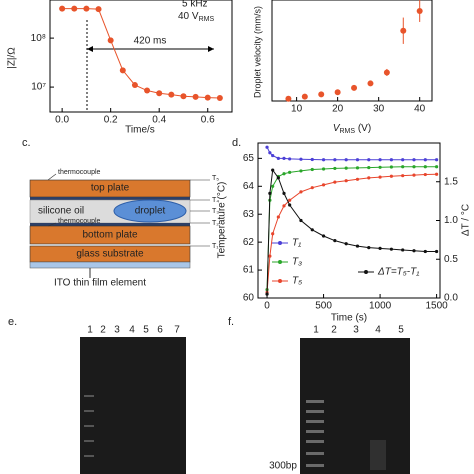 This screenshot has width=474, height=474. What do you see at coordinates (349, 318) in the screenshot?
I see `x-label: Time (s)` at bounding box center [349, 318].